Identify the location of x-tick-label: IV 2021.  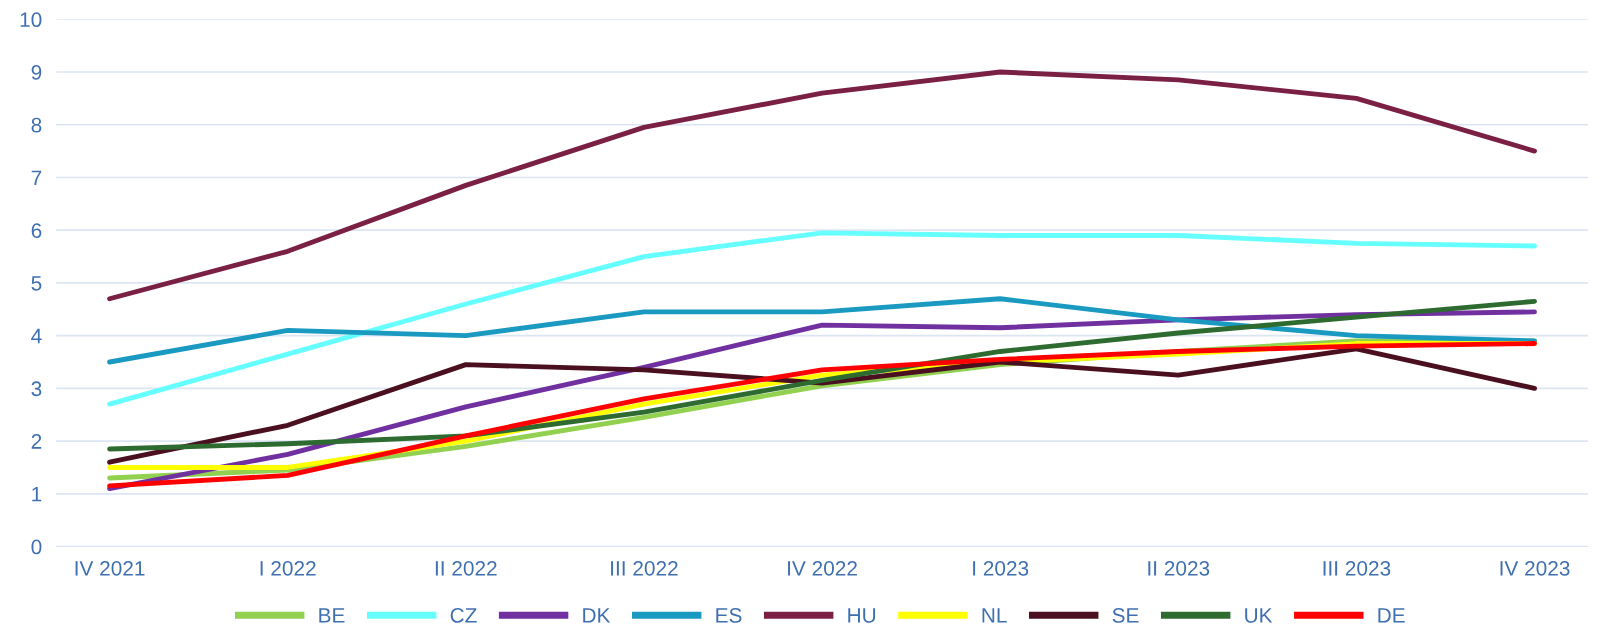
(110, 568).